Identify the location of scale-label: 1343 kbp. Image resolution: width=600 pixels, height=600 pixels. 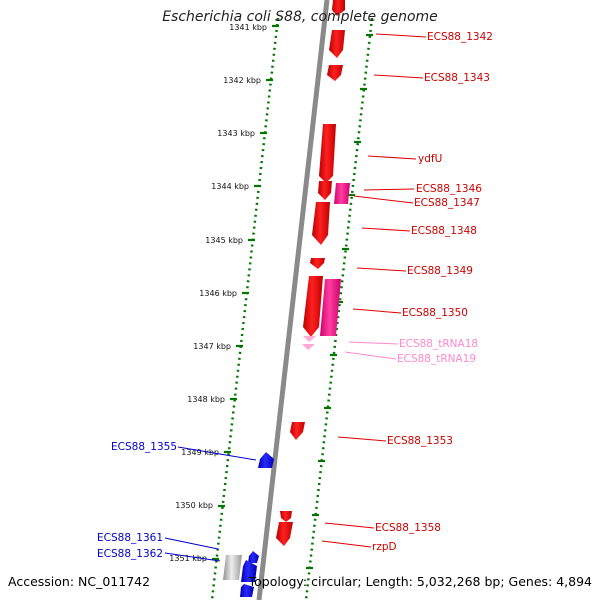
(236, 133).